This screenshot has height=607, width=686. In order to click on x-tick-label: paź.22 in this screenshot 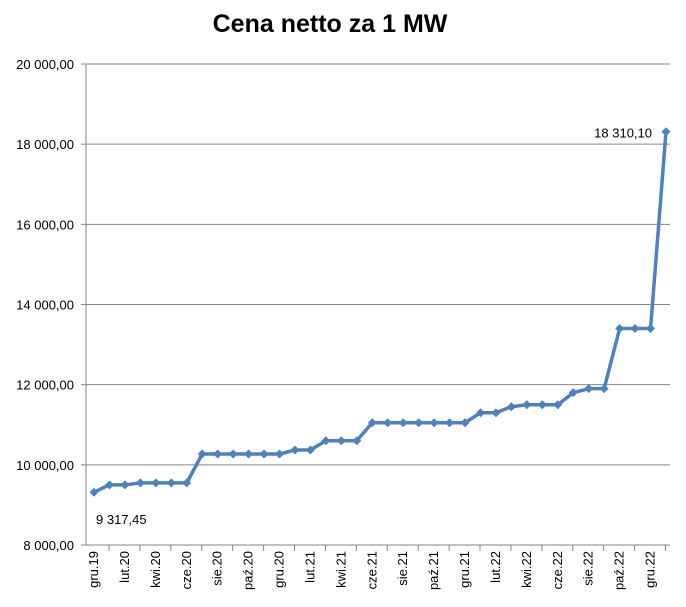, I will do `click(619, 570)`.